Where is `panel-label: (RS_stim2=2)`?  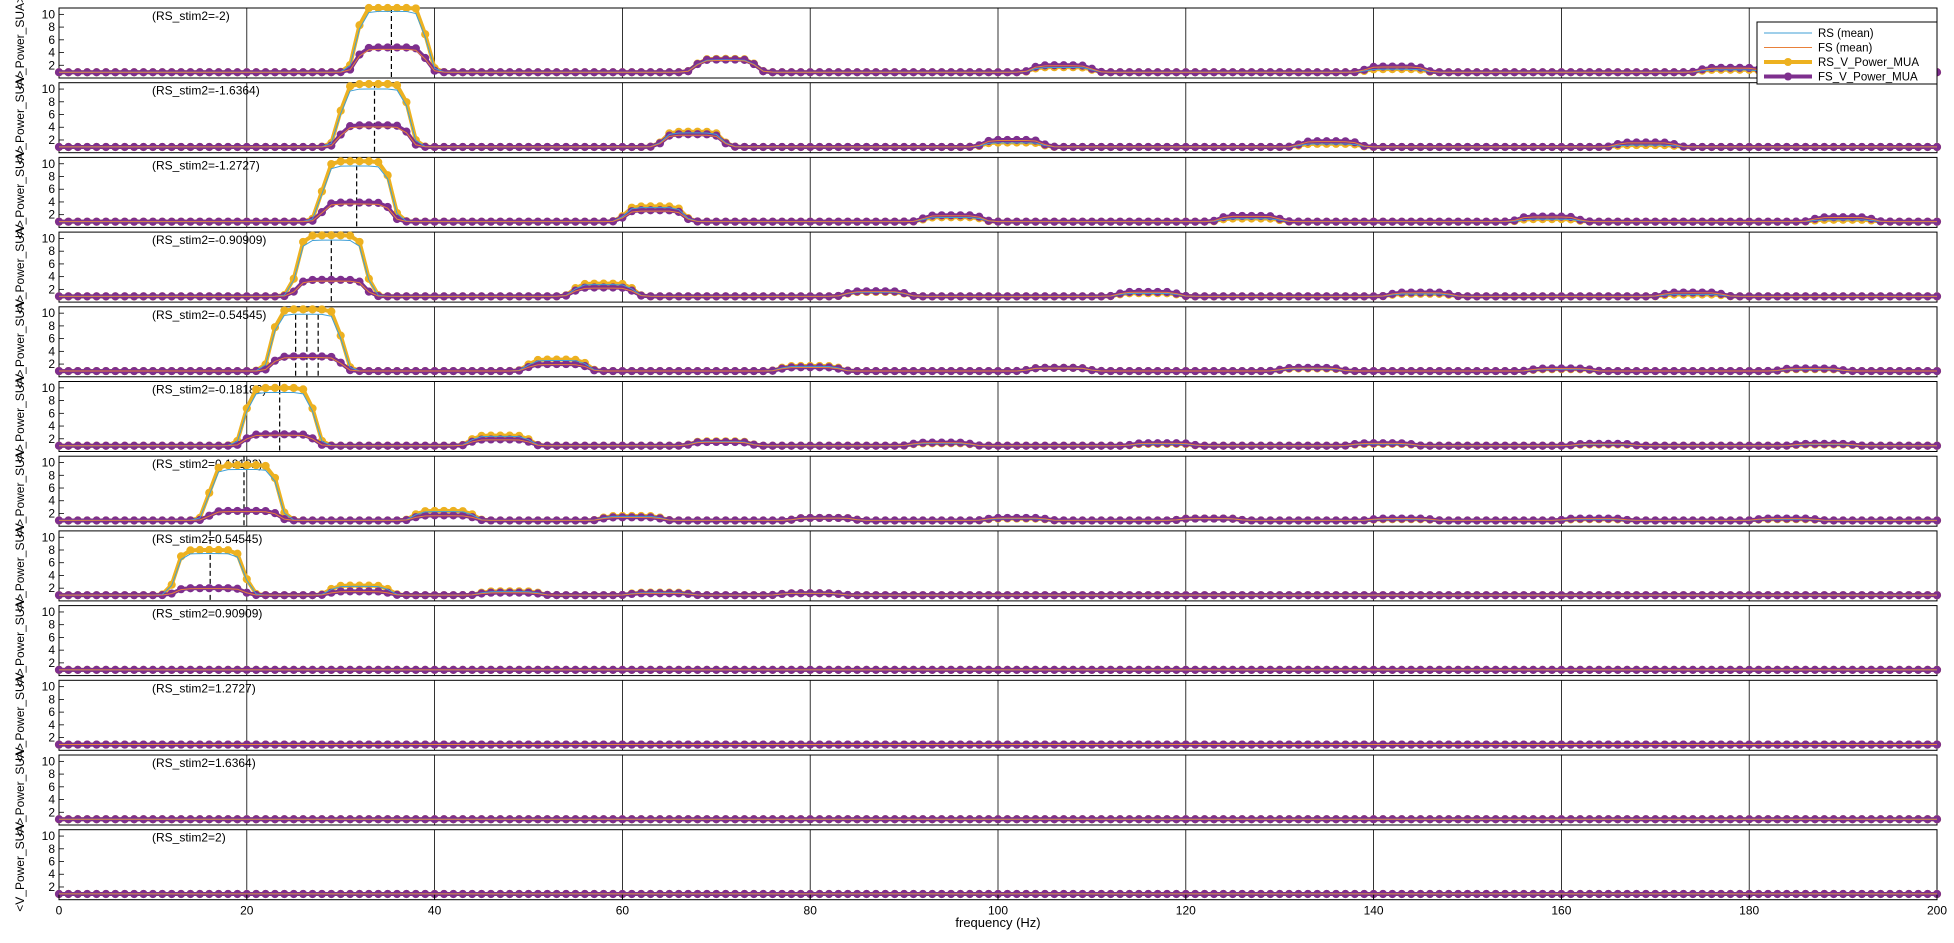
panel-label: (RS_stim2=2) is located at coordinates (189, 838).